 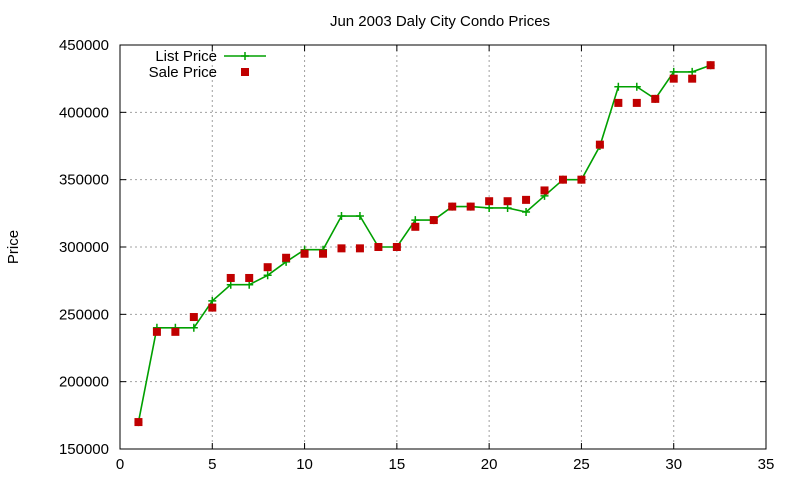 I want to click on y-tick-label: 450000, so click(x=84, y=45).